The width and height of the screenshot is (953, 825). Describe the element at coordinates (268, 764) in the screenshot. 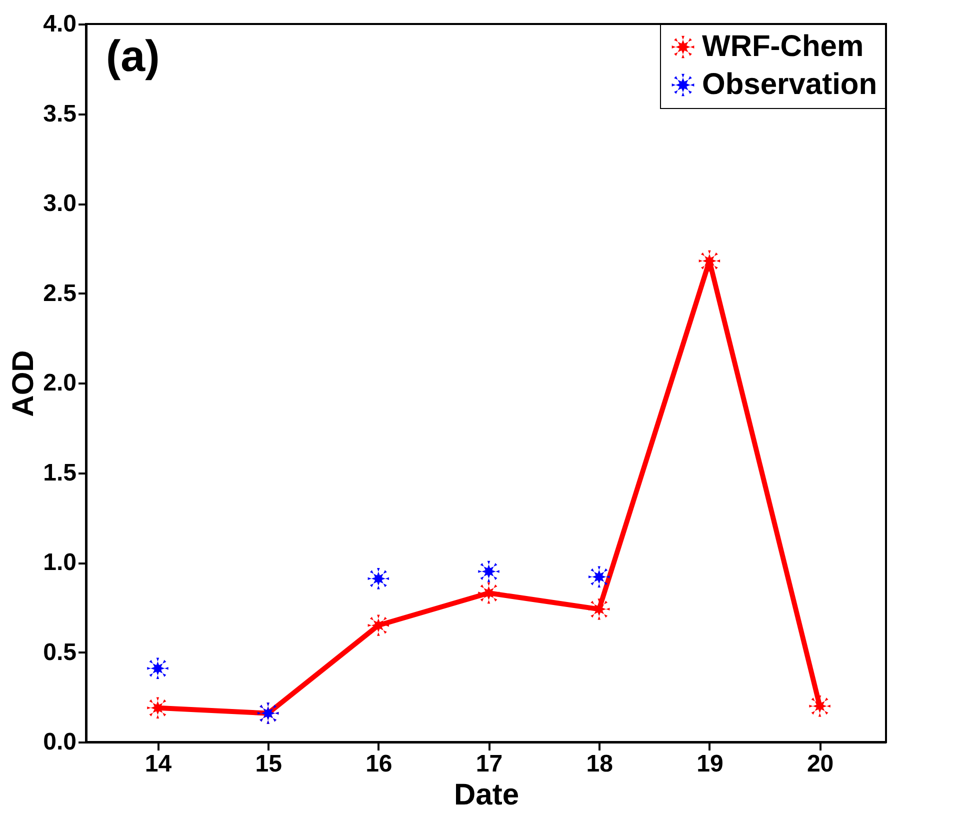

I see `x-tick-label: 15` at that location.